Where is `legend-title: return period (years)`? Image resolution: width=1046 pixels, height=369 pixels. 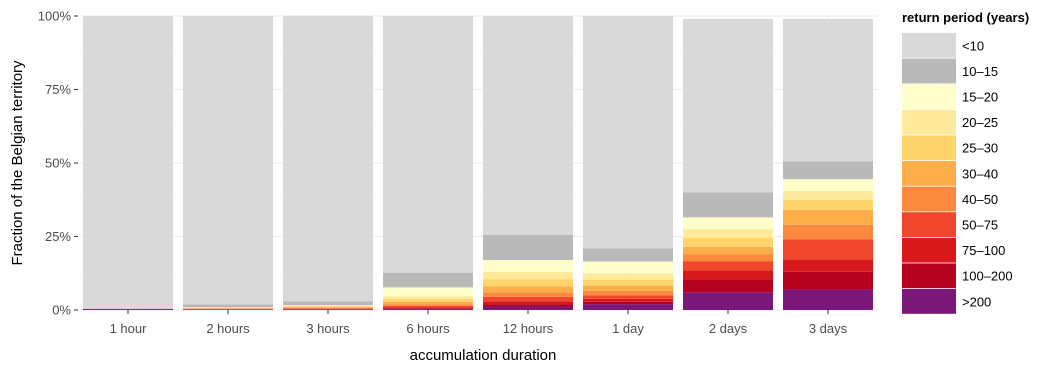 legend-title: return period (years) is located at coordinates (965, 17).